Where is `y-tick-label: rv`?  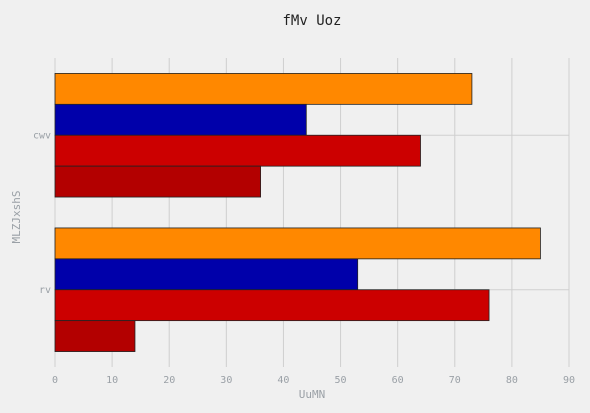 y-tick-label: rv is located at coordinates (45, 290).